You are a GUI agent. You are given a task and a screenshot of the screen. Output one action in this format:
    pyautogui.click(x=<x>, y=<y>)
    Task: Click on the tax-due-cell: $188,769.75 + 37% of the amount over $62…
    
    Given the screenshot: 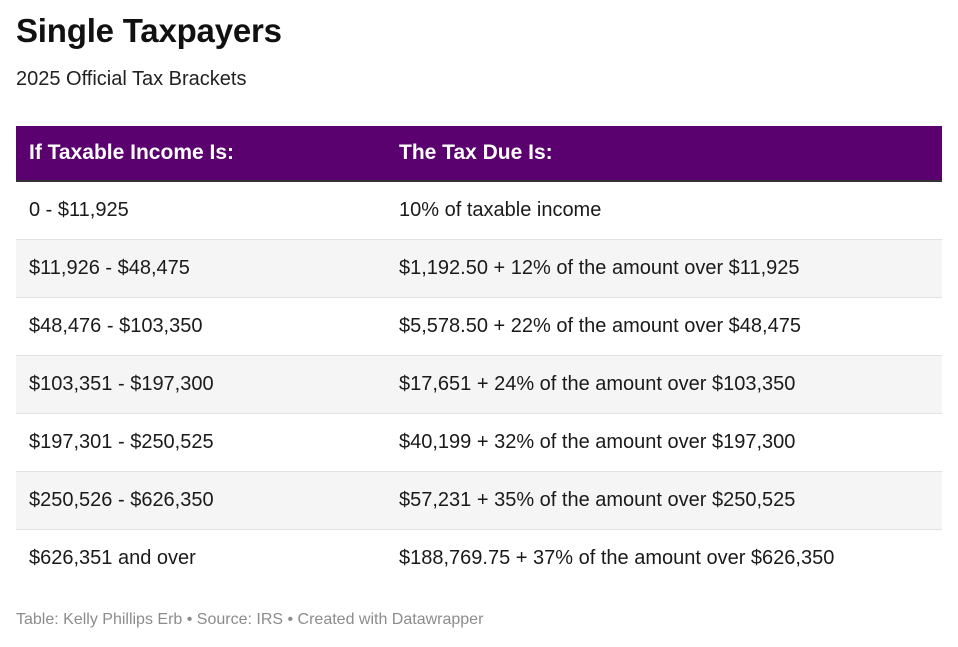 What is the action you would take?
    pyautogui.click(x=617, y=558)
    